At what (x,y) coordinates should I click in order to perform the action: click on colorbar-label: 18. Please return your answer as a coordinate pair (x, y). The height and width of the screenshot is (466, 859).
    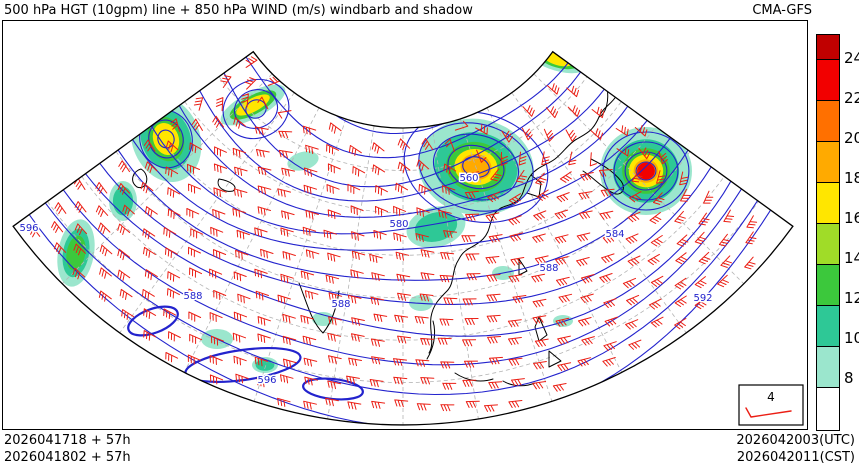
    Looking at the image, I should click on (851, 178).